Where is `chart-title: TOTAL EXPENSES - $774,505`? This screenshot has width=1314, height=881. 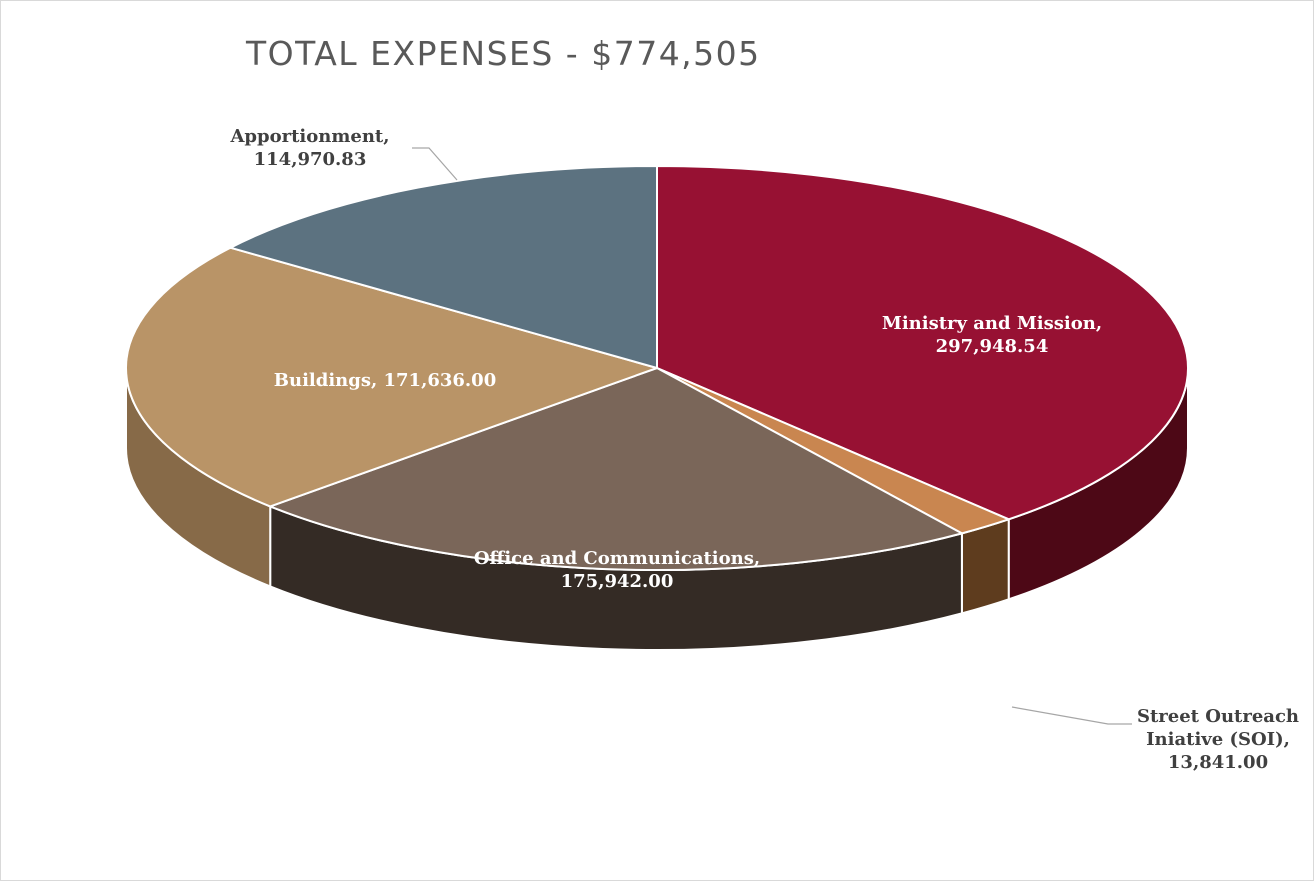
chart-title: TOTAL EXPENSES - $774,505 is located at coordinates (503, 53).